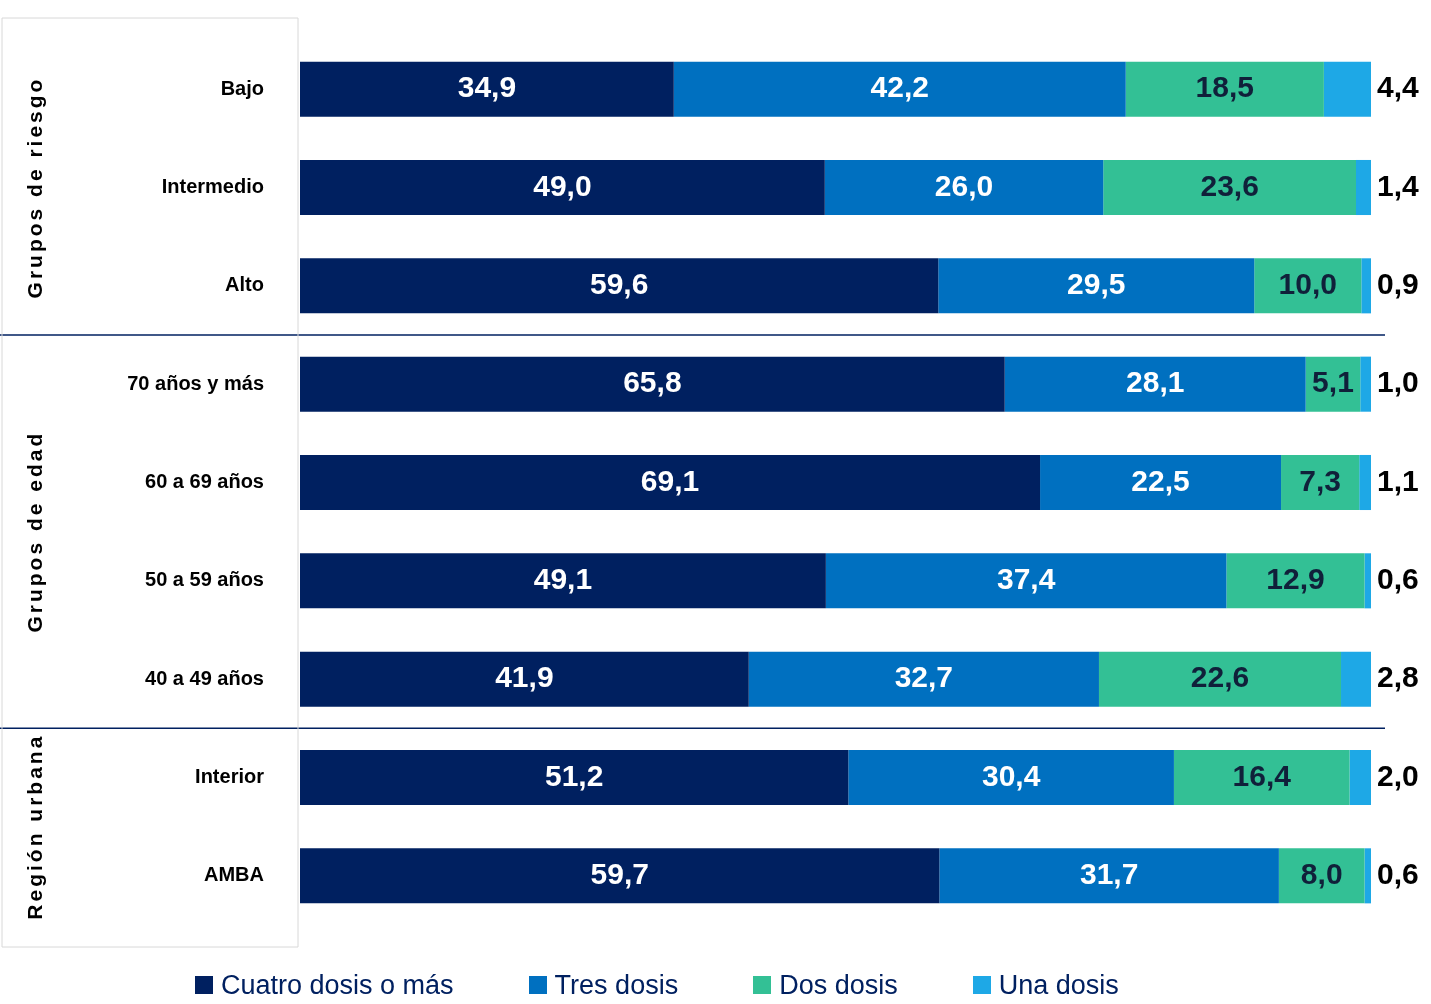 The image size is (1431, 1004). What do you see at coordinates (1398, 775) in the screenshot?
I see `data-label: 2,0` at bounding box center [1398, 775].